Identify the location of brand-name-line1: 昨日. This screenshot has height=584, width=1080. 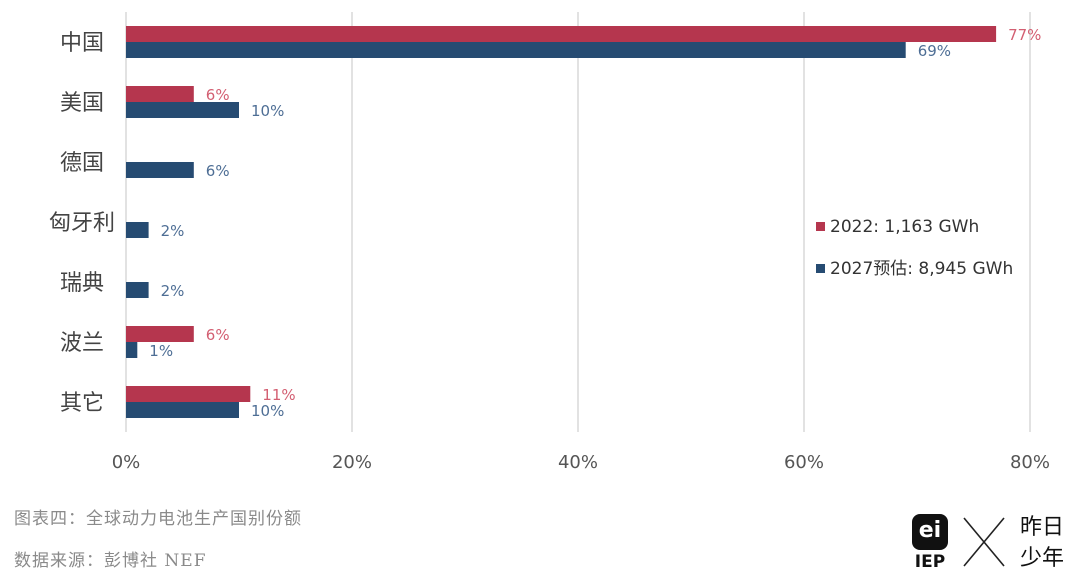
(1041, 527).